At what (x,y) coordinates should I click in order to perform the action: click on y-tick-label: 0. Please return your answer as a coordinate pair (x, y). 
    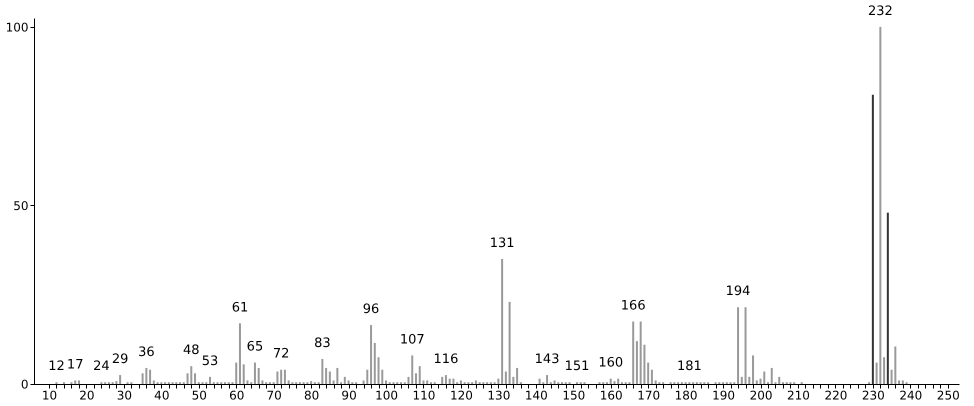
    Looking at the image, I should click on (24, 385).